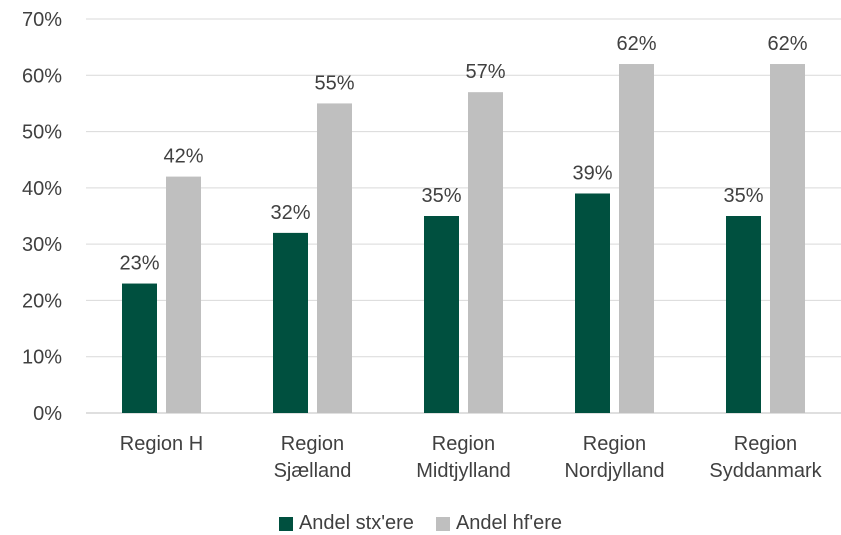 This screenshot has width=841, height=535. Describe the element at coordinates (334, 83) in the screenshot. I see `data-label: 55%` at that location.